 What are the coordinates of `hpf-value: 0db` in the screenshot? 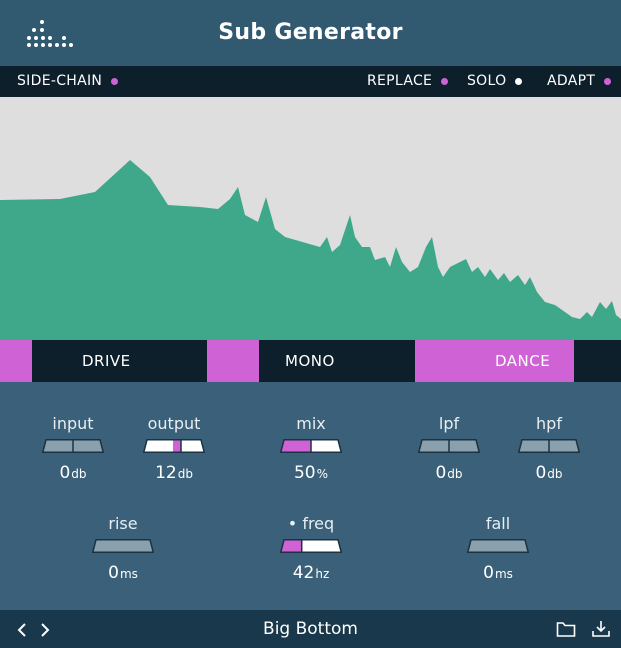 It's located at (549, 473).